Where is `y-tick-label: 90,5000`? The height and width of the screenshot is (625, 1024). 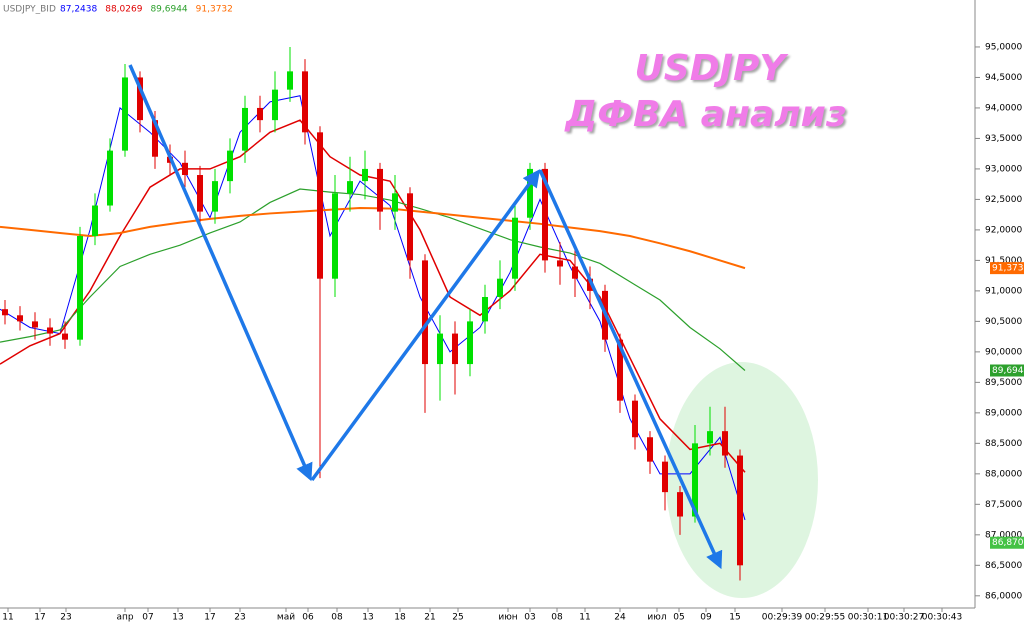 y-tick-label: 90,5000 is located at coordinates (1003, 322).